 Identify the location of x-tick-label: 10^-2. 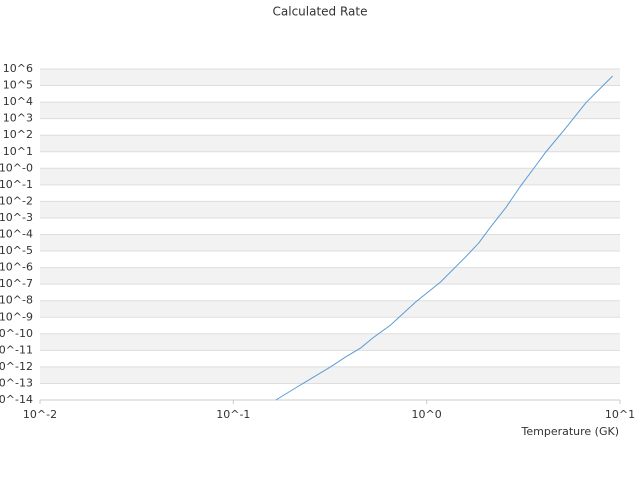
(40, 414).